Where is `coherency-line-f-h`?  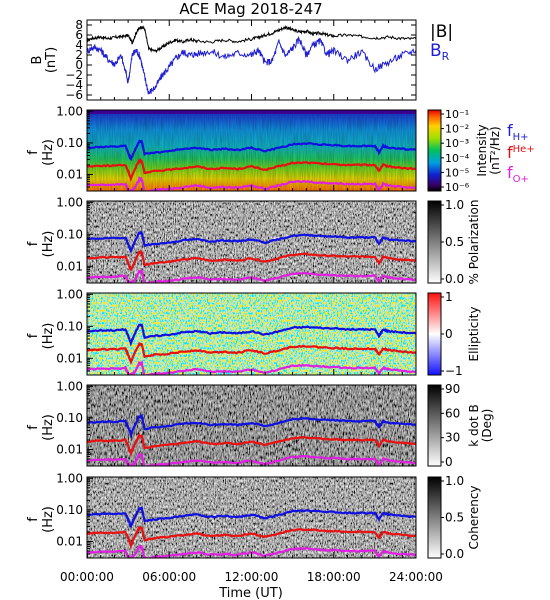
coherency-line-f-h is located at coordinates (251, 517).